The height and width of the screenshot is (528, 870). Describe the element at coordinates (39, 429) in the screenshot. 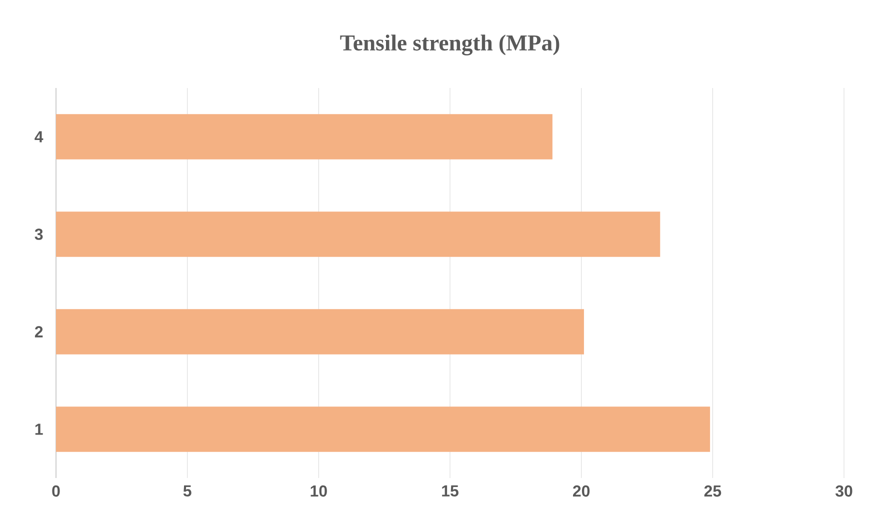

I see `y-tick-label: 1` at that location.